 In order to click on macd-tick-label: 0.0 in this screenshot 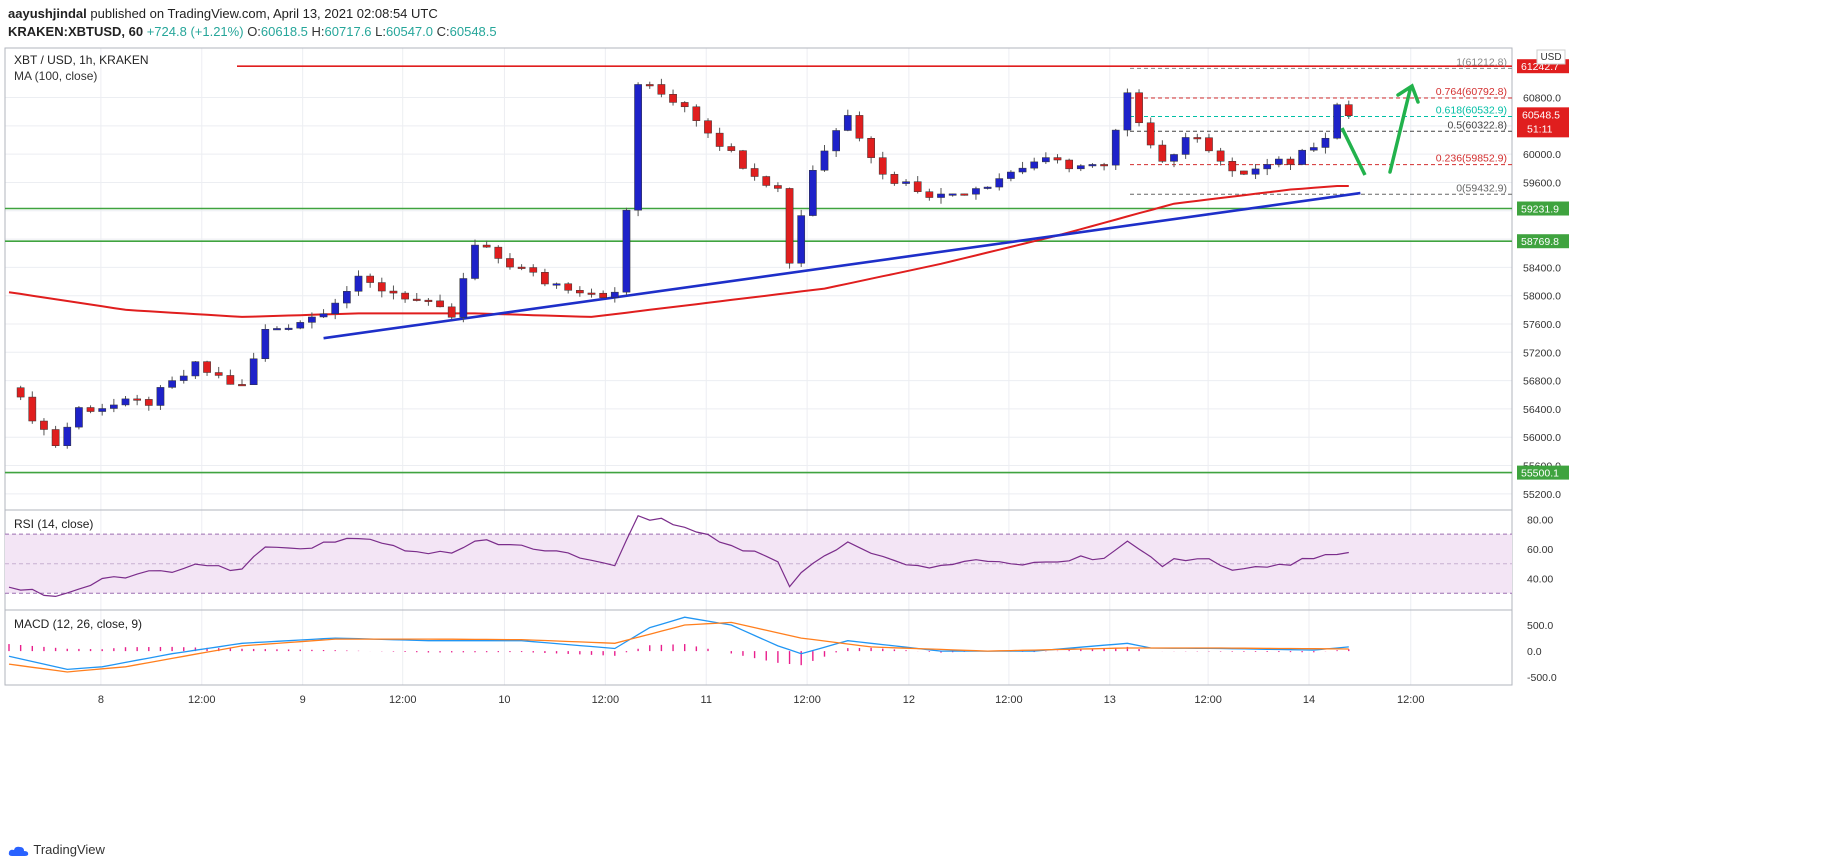, I will do `click(1534, 652)`.